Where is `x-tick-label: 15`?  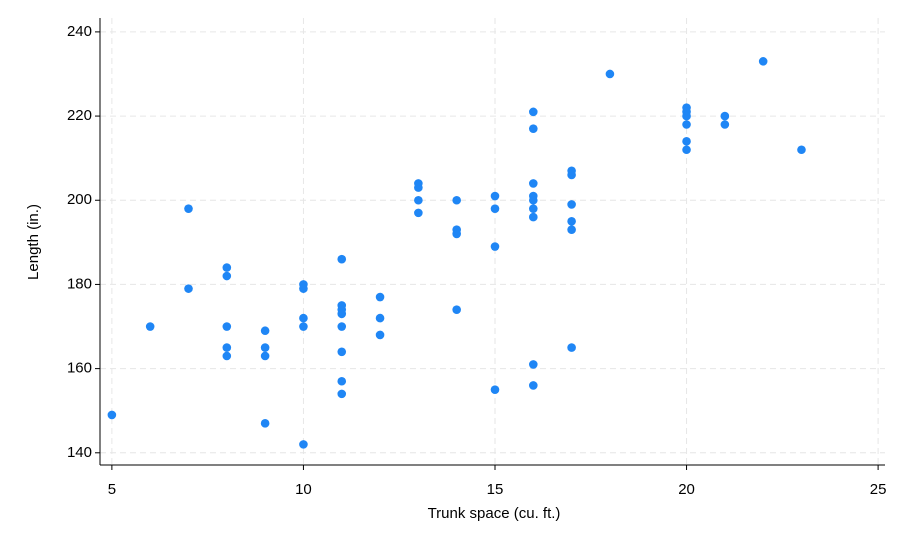 x-tick-label: 15 is located at coordinates (495, 489).